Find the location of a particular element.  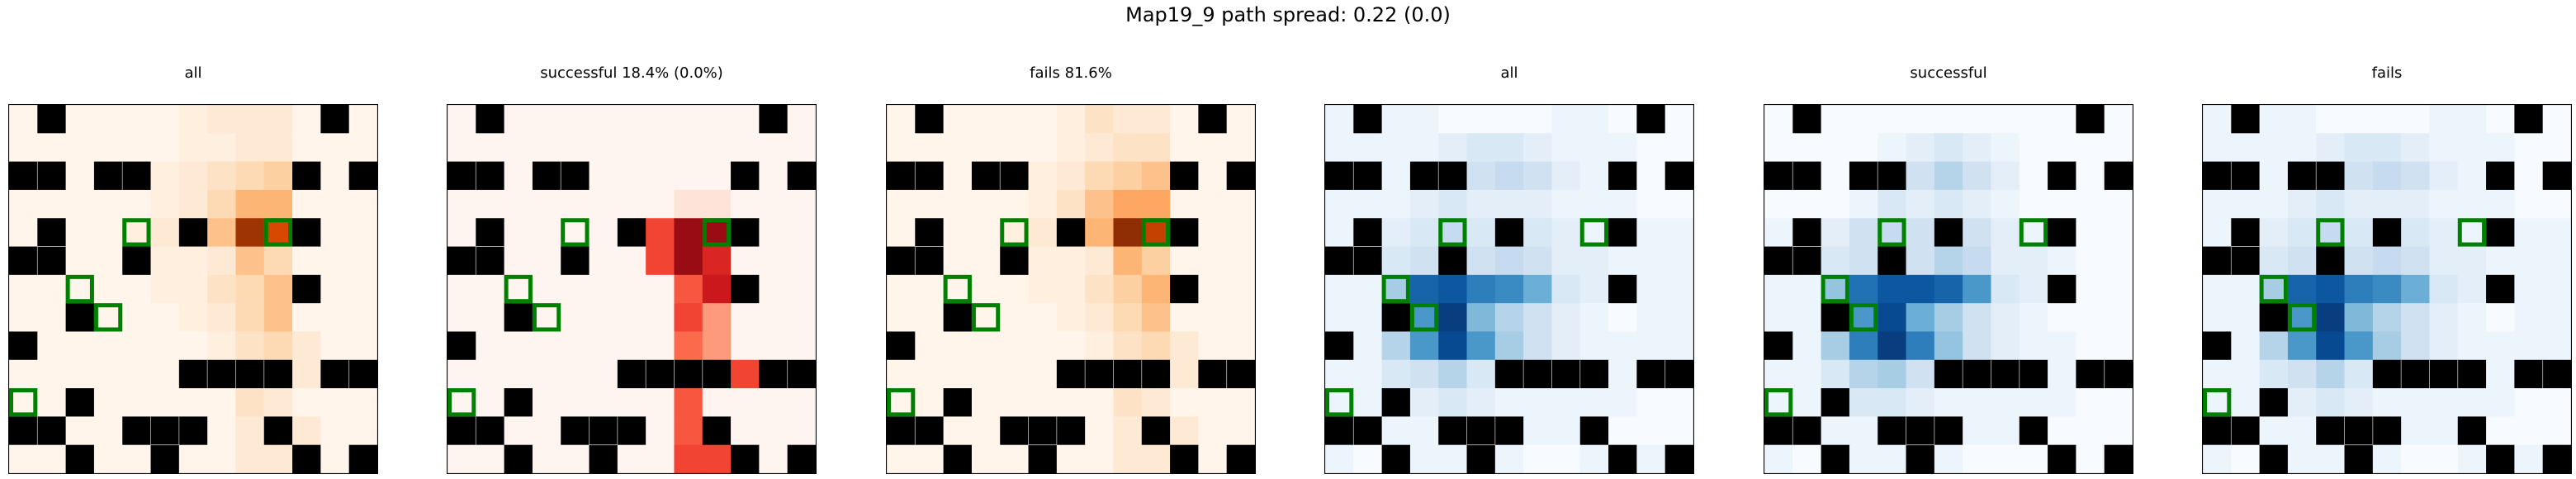

axes-frame is located at coordinates (632, 289).